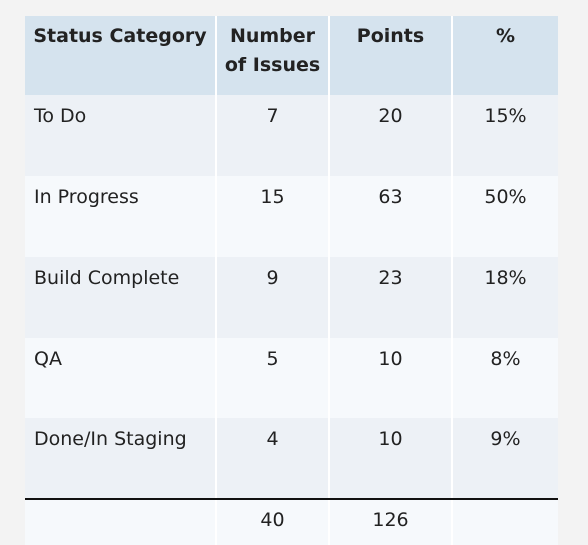 This screenshot has width=588, height=545. What do you see at coordinates (121, 55) in the screenshot?
I see `header-cell: Status Category` at bounding box center [121, 55].